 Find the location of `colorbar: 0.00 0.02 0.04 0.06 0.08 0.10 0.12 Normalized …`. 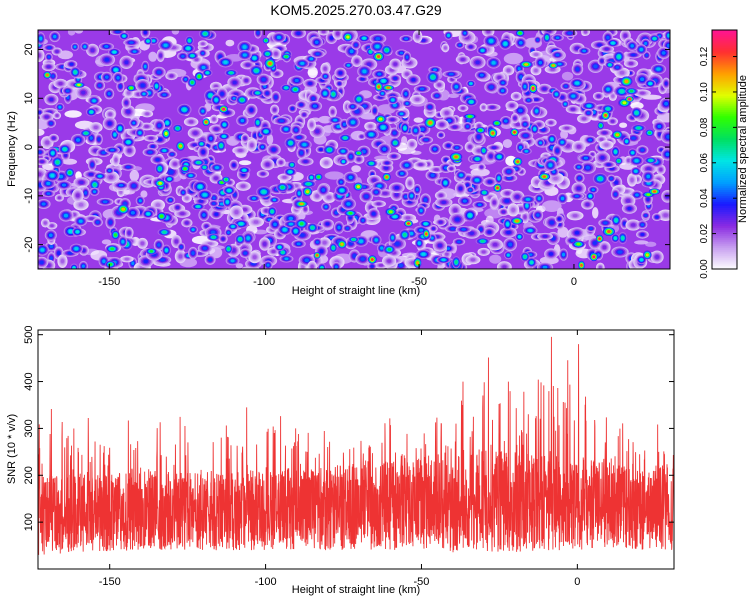

colorbar: 0.00 0.02 0.04 0.06 0.08 0.10 0.12 Normalized … is located at coordinates (724, 154).